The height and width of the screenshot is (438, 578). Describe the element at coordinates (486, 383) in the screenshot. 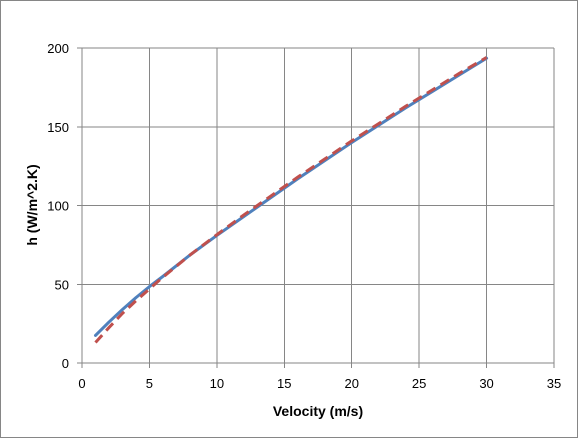

I see `x-tick-label: 30` at that location.